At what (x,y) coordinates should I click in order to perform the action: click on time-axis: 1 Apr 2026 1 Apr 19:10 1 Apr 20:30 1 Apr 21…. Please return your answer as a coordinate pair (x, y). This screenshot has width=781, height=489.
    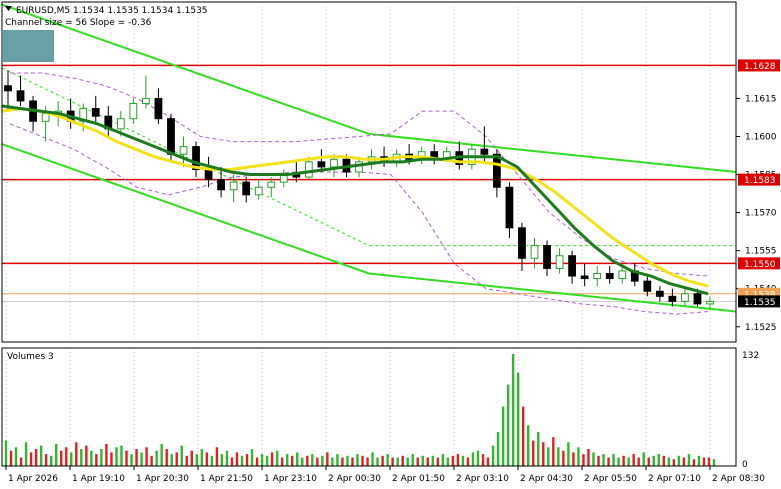
    Looking at the image, I should click on (385, 475).